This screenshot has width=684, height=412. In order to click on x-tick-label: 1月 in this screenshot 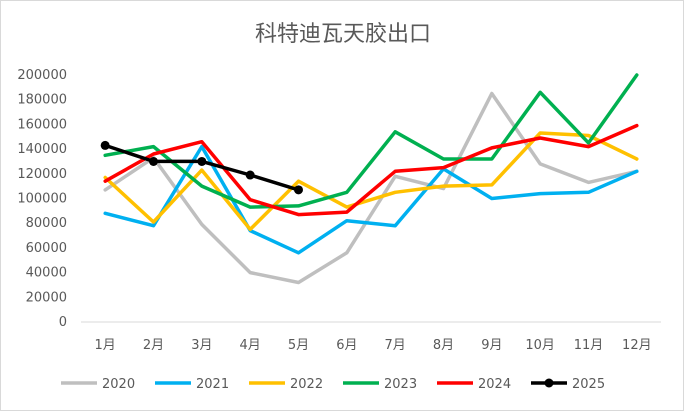, I will do `click(105, 345)`.